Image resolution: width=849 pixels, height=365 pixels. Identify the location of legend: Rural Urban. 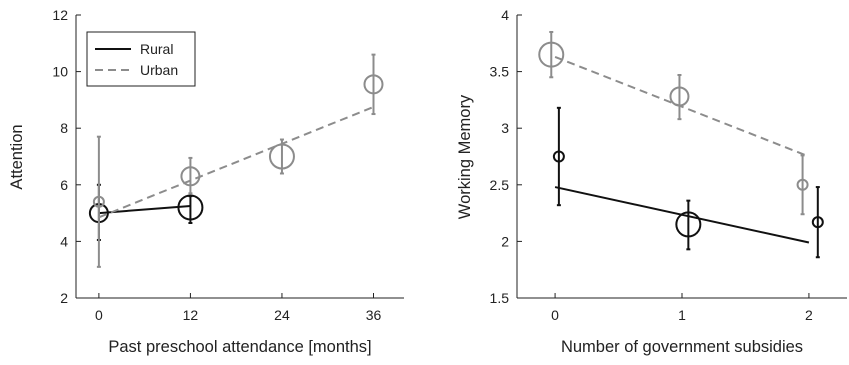
(141, 59).